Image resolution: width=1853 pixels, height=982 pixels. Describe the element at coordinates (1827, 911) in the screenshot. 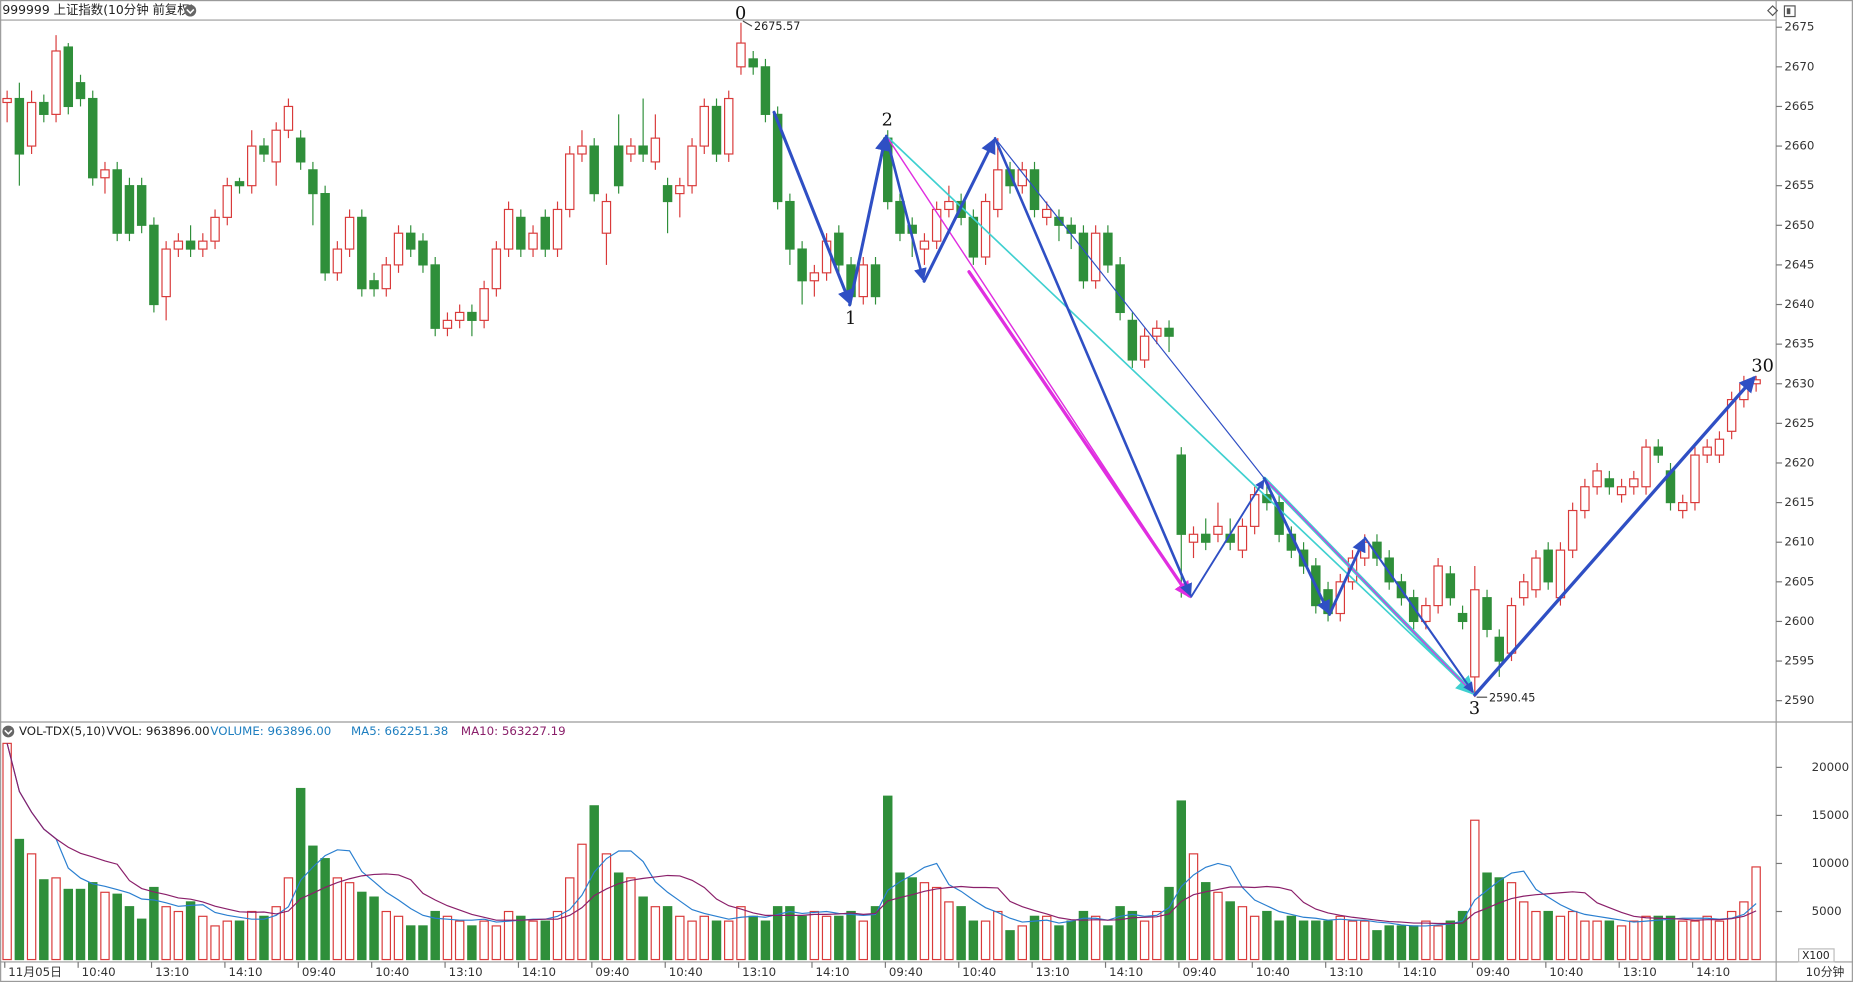

I see `y-tick-label: 5000` at that location.